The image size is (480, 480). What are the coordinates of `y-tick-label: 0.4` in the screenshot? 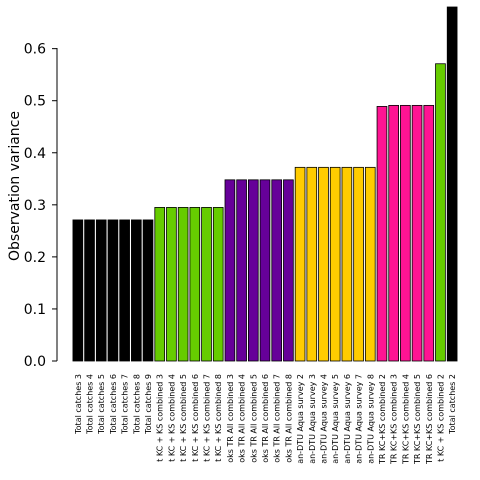 It's located at (35, 154).